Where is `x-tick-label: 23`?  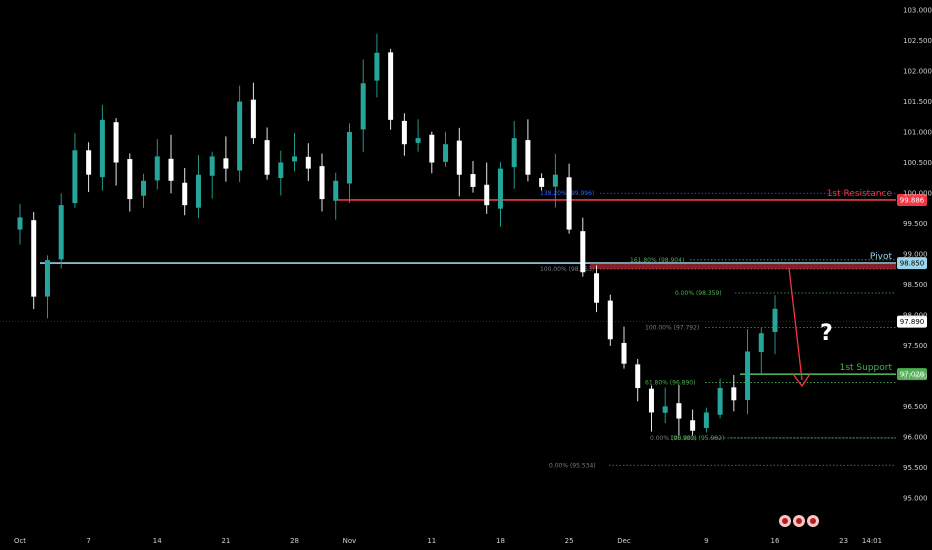 x-tick-label: 23 is located at coordinates (843, 541).